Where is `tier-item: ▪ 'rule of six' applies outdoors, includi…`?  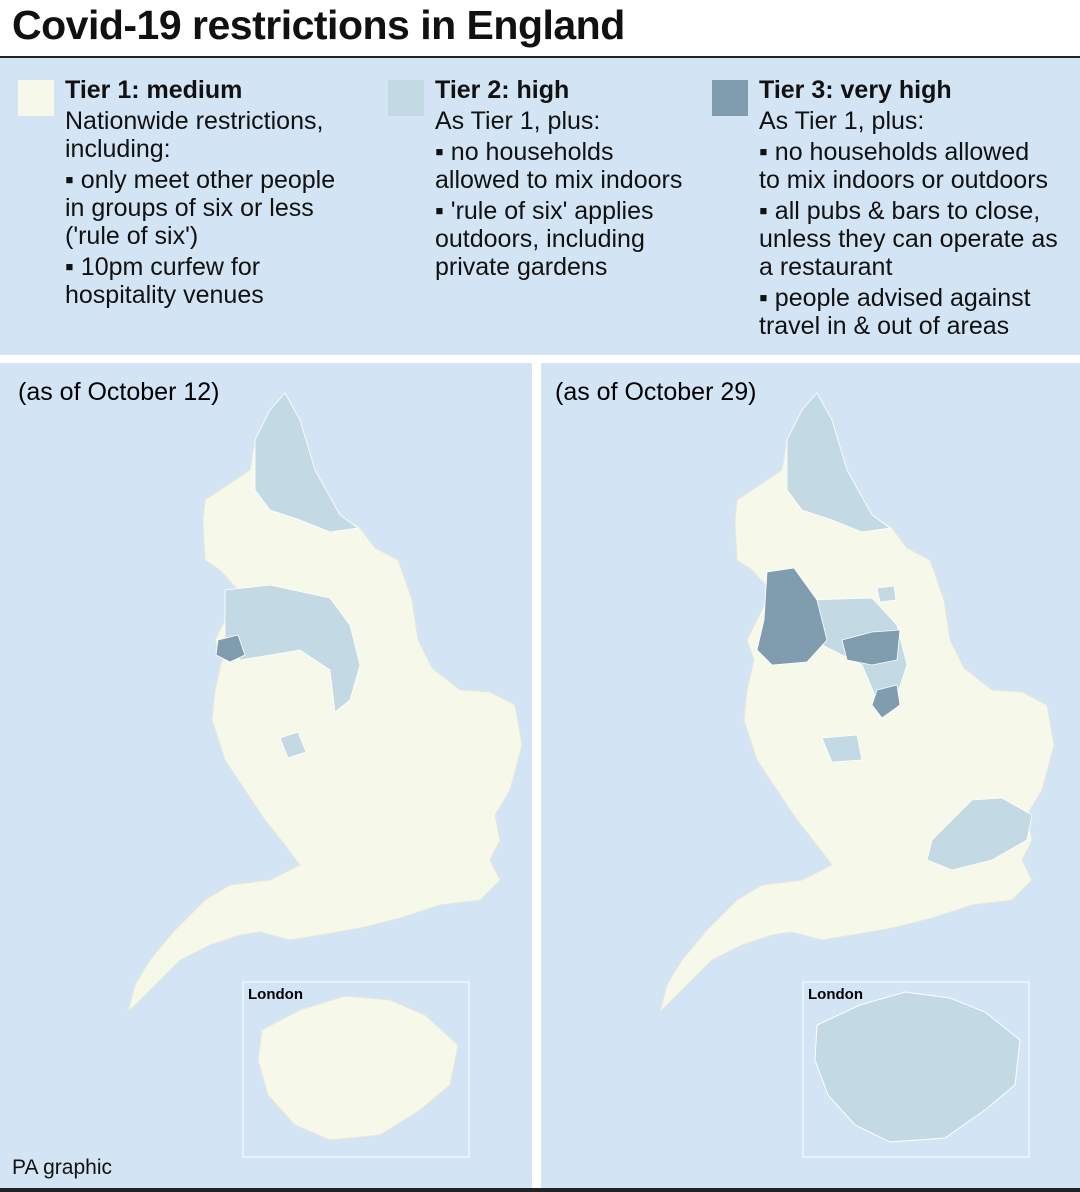
tier-item: ▪ 'rule of six' applies outdoors, includi… is located at coordinates (558, 239).